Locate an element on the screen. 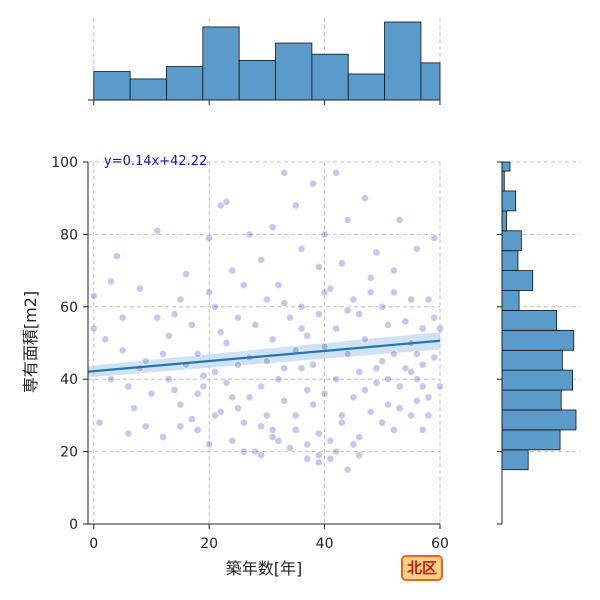  regression-equation-label: y=0.14x+42.22 is located at coordinates (155, 161).